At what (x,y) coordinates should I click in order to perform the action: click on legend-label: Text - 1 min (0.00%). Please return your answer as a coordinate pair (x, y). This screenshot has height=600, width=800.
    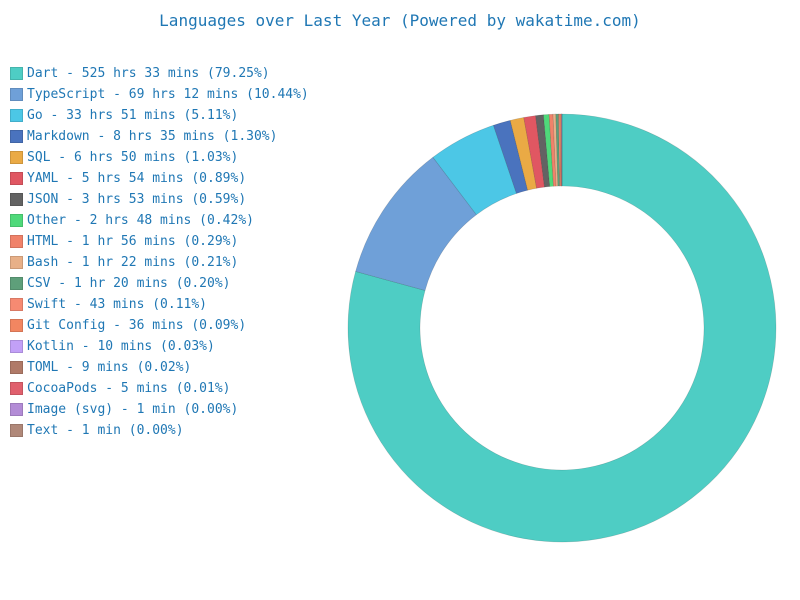
    Looking at the image, I should click on (105, 430).